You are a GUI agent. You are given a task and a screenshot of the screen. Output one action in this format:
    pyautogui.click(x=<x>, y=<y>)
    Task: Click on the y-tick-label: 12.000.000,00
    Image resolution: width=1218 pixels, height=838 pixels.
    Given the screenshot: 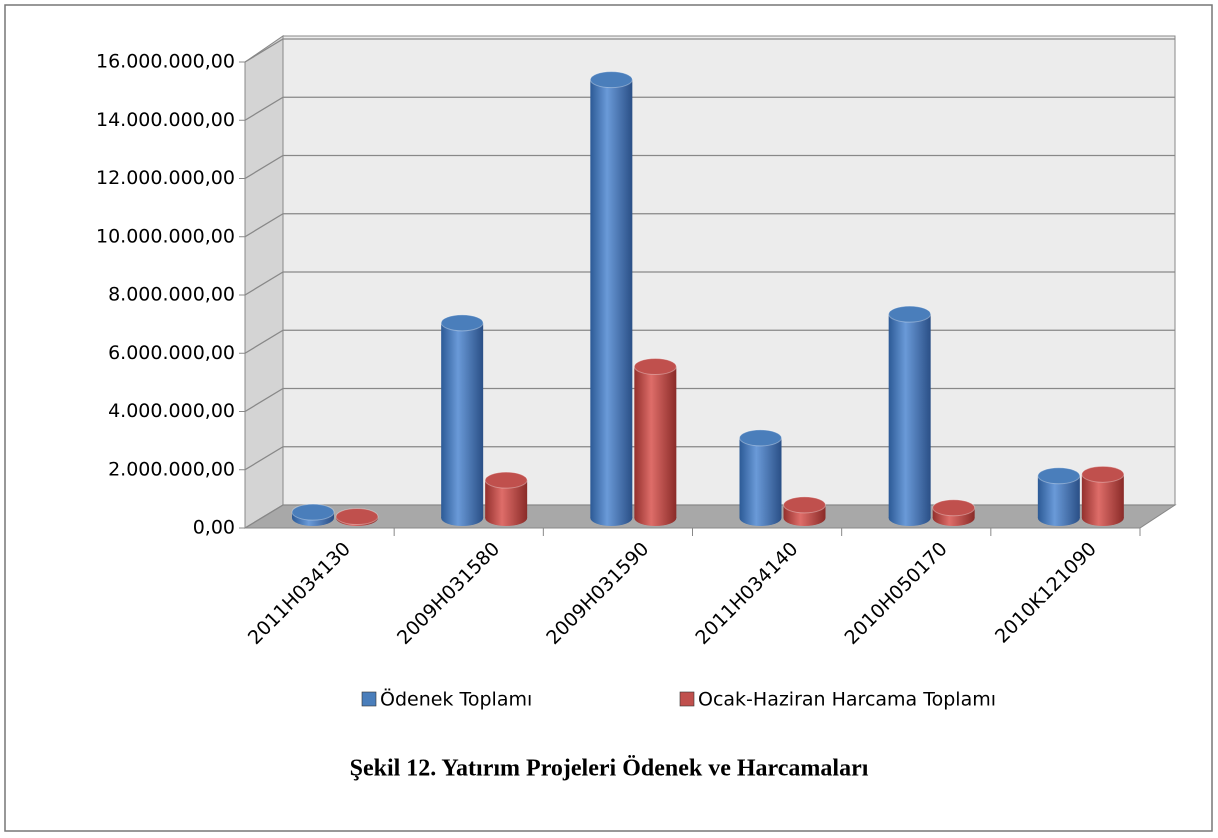 What is the action you would take?
    pyautogui.click(x=165, y=178)
    